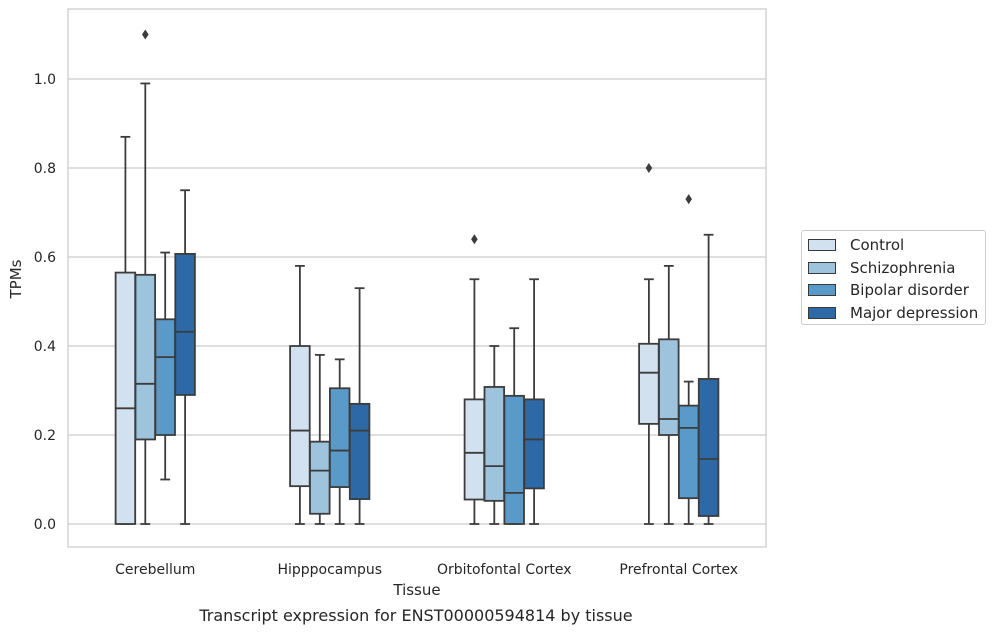  What do you see at coordinates (329, 570) in the screenshot?
I see `x-tick-label: Hipppocampus` at bounding box center [329, 570].